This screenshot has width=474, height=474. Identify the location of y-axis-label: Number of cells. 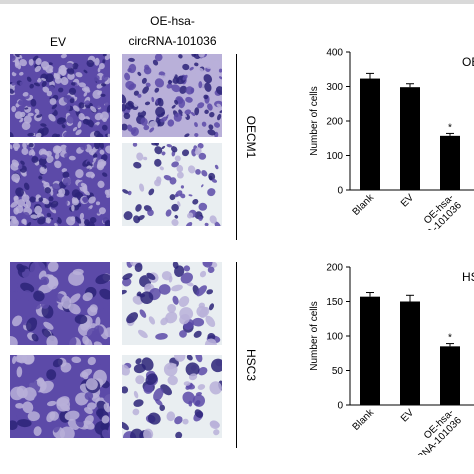
(314, 335).